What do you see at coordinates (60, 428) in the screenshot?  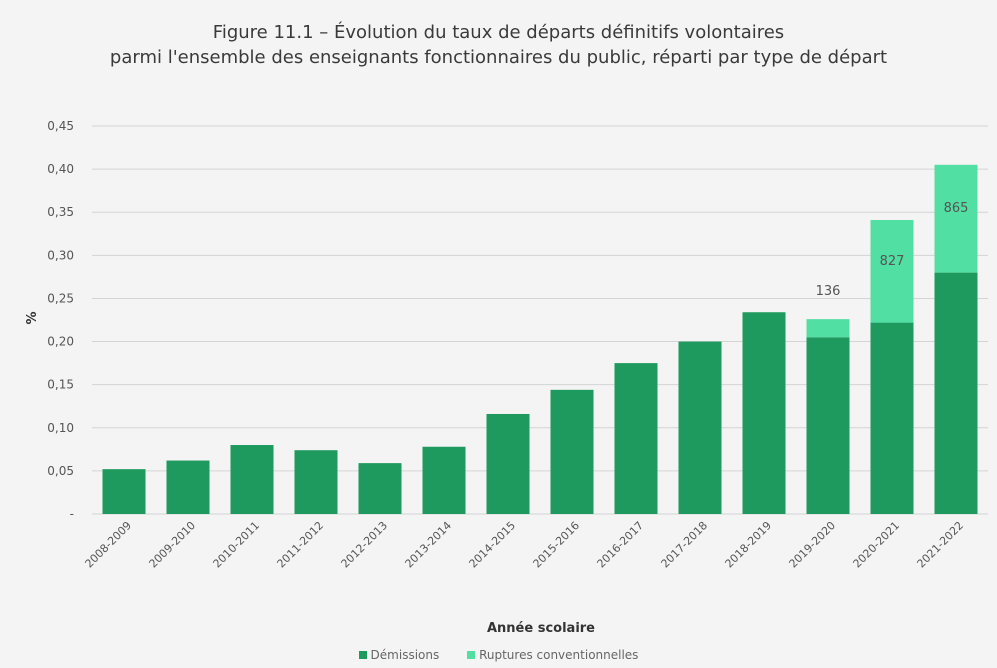 I see `y-tick-label: 0,10` at bounding box center [60, 428].